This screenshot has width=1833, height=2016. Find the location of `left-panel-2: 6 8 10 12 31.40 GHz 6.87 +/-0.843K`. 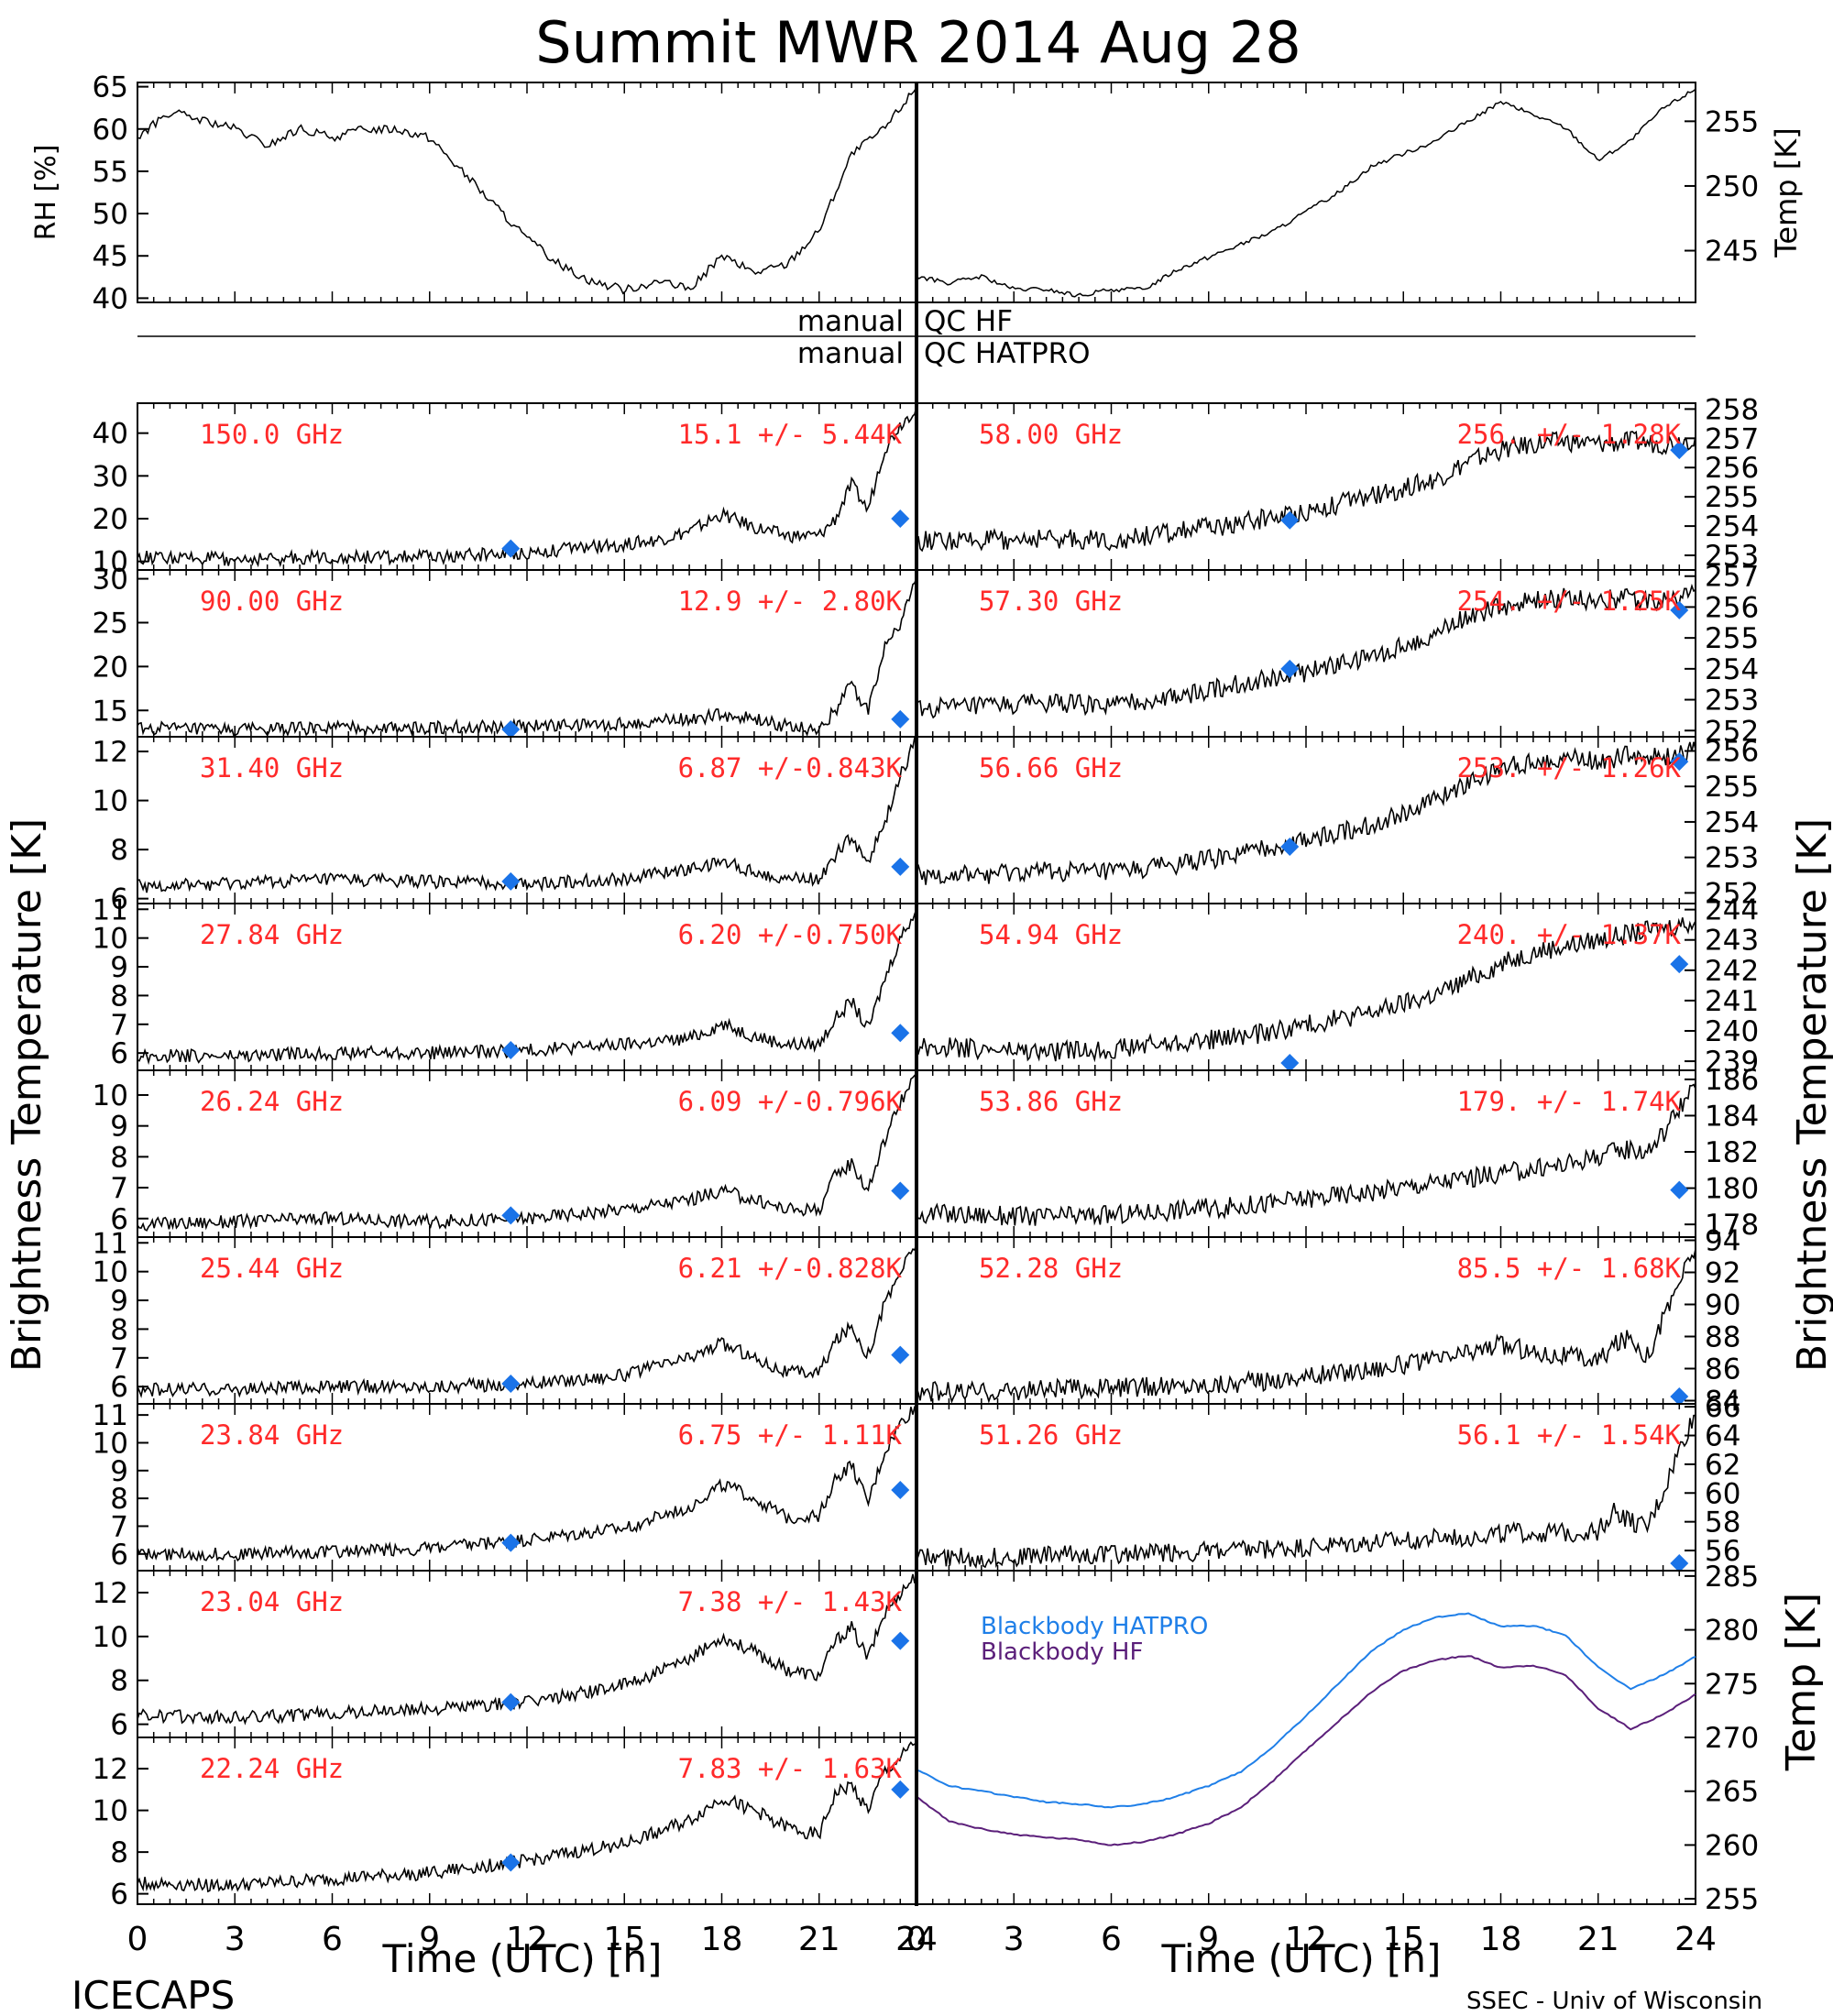

left-panel-2: 6 8 10 12 31.40 GHz 6.87 +/-0.843K is located at coordinates (505, 826).